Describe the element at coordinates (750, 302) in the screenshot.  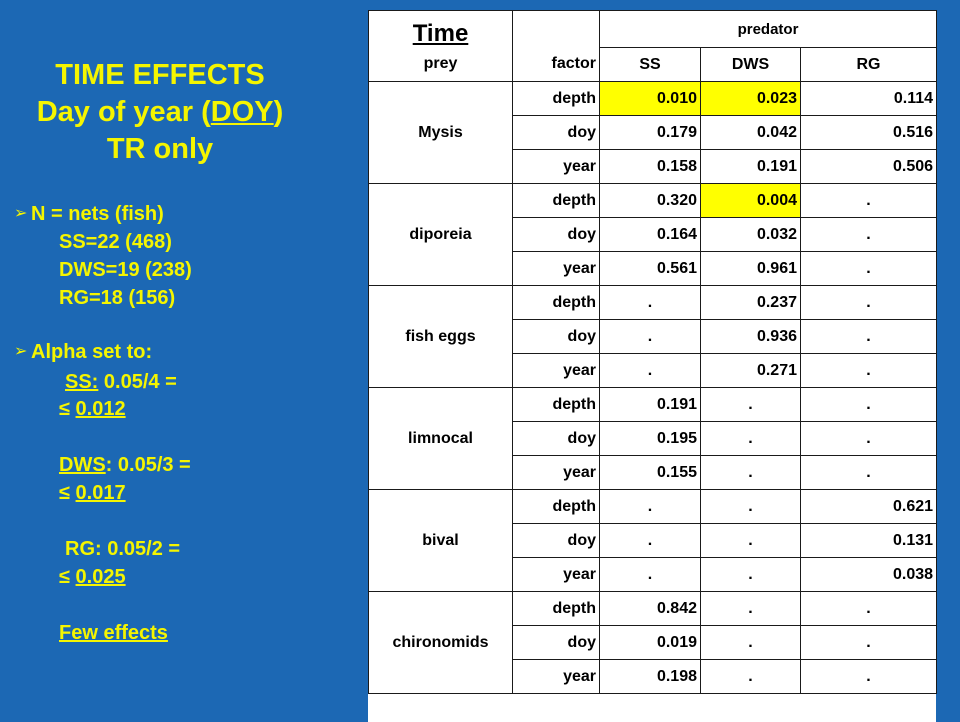
I see `value-cell: 0.237` at that location.